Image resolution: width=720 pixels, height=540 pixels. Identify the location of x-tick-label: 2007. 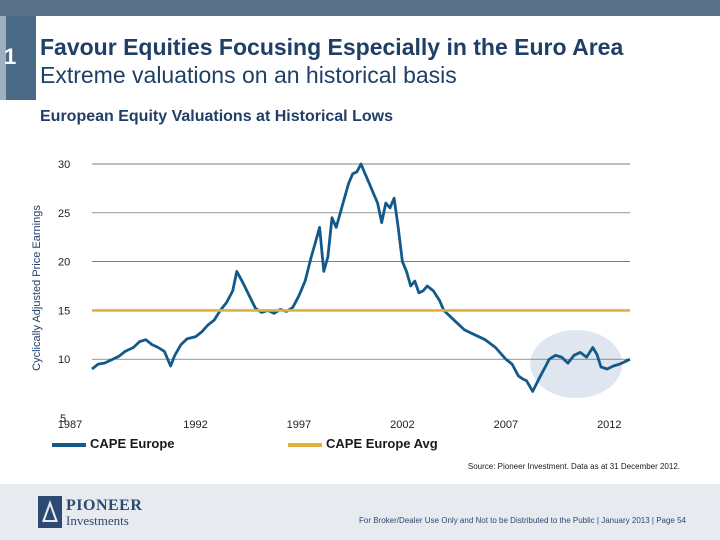
(506, 425).